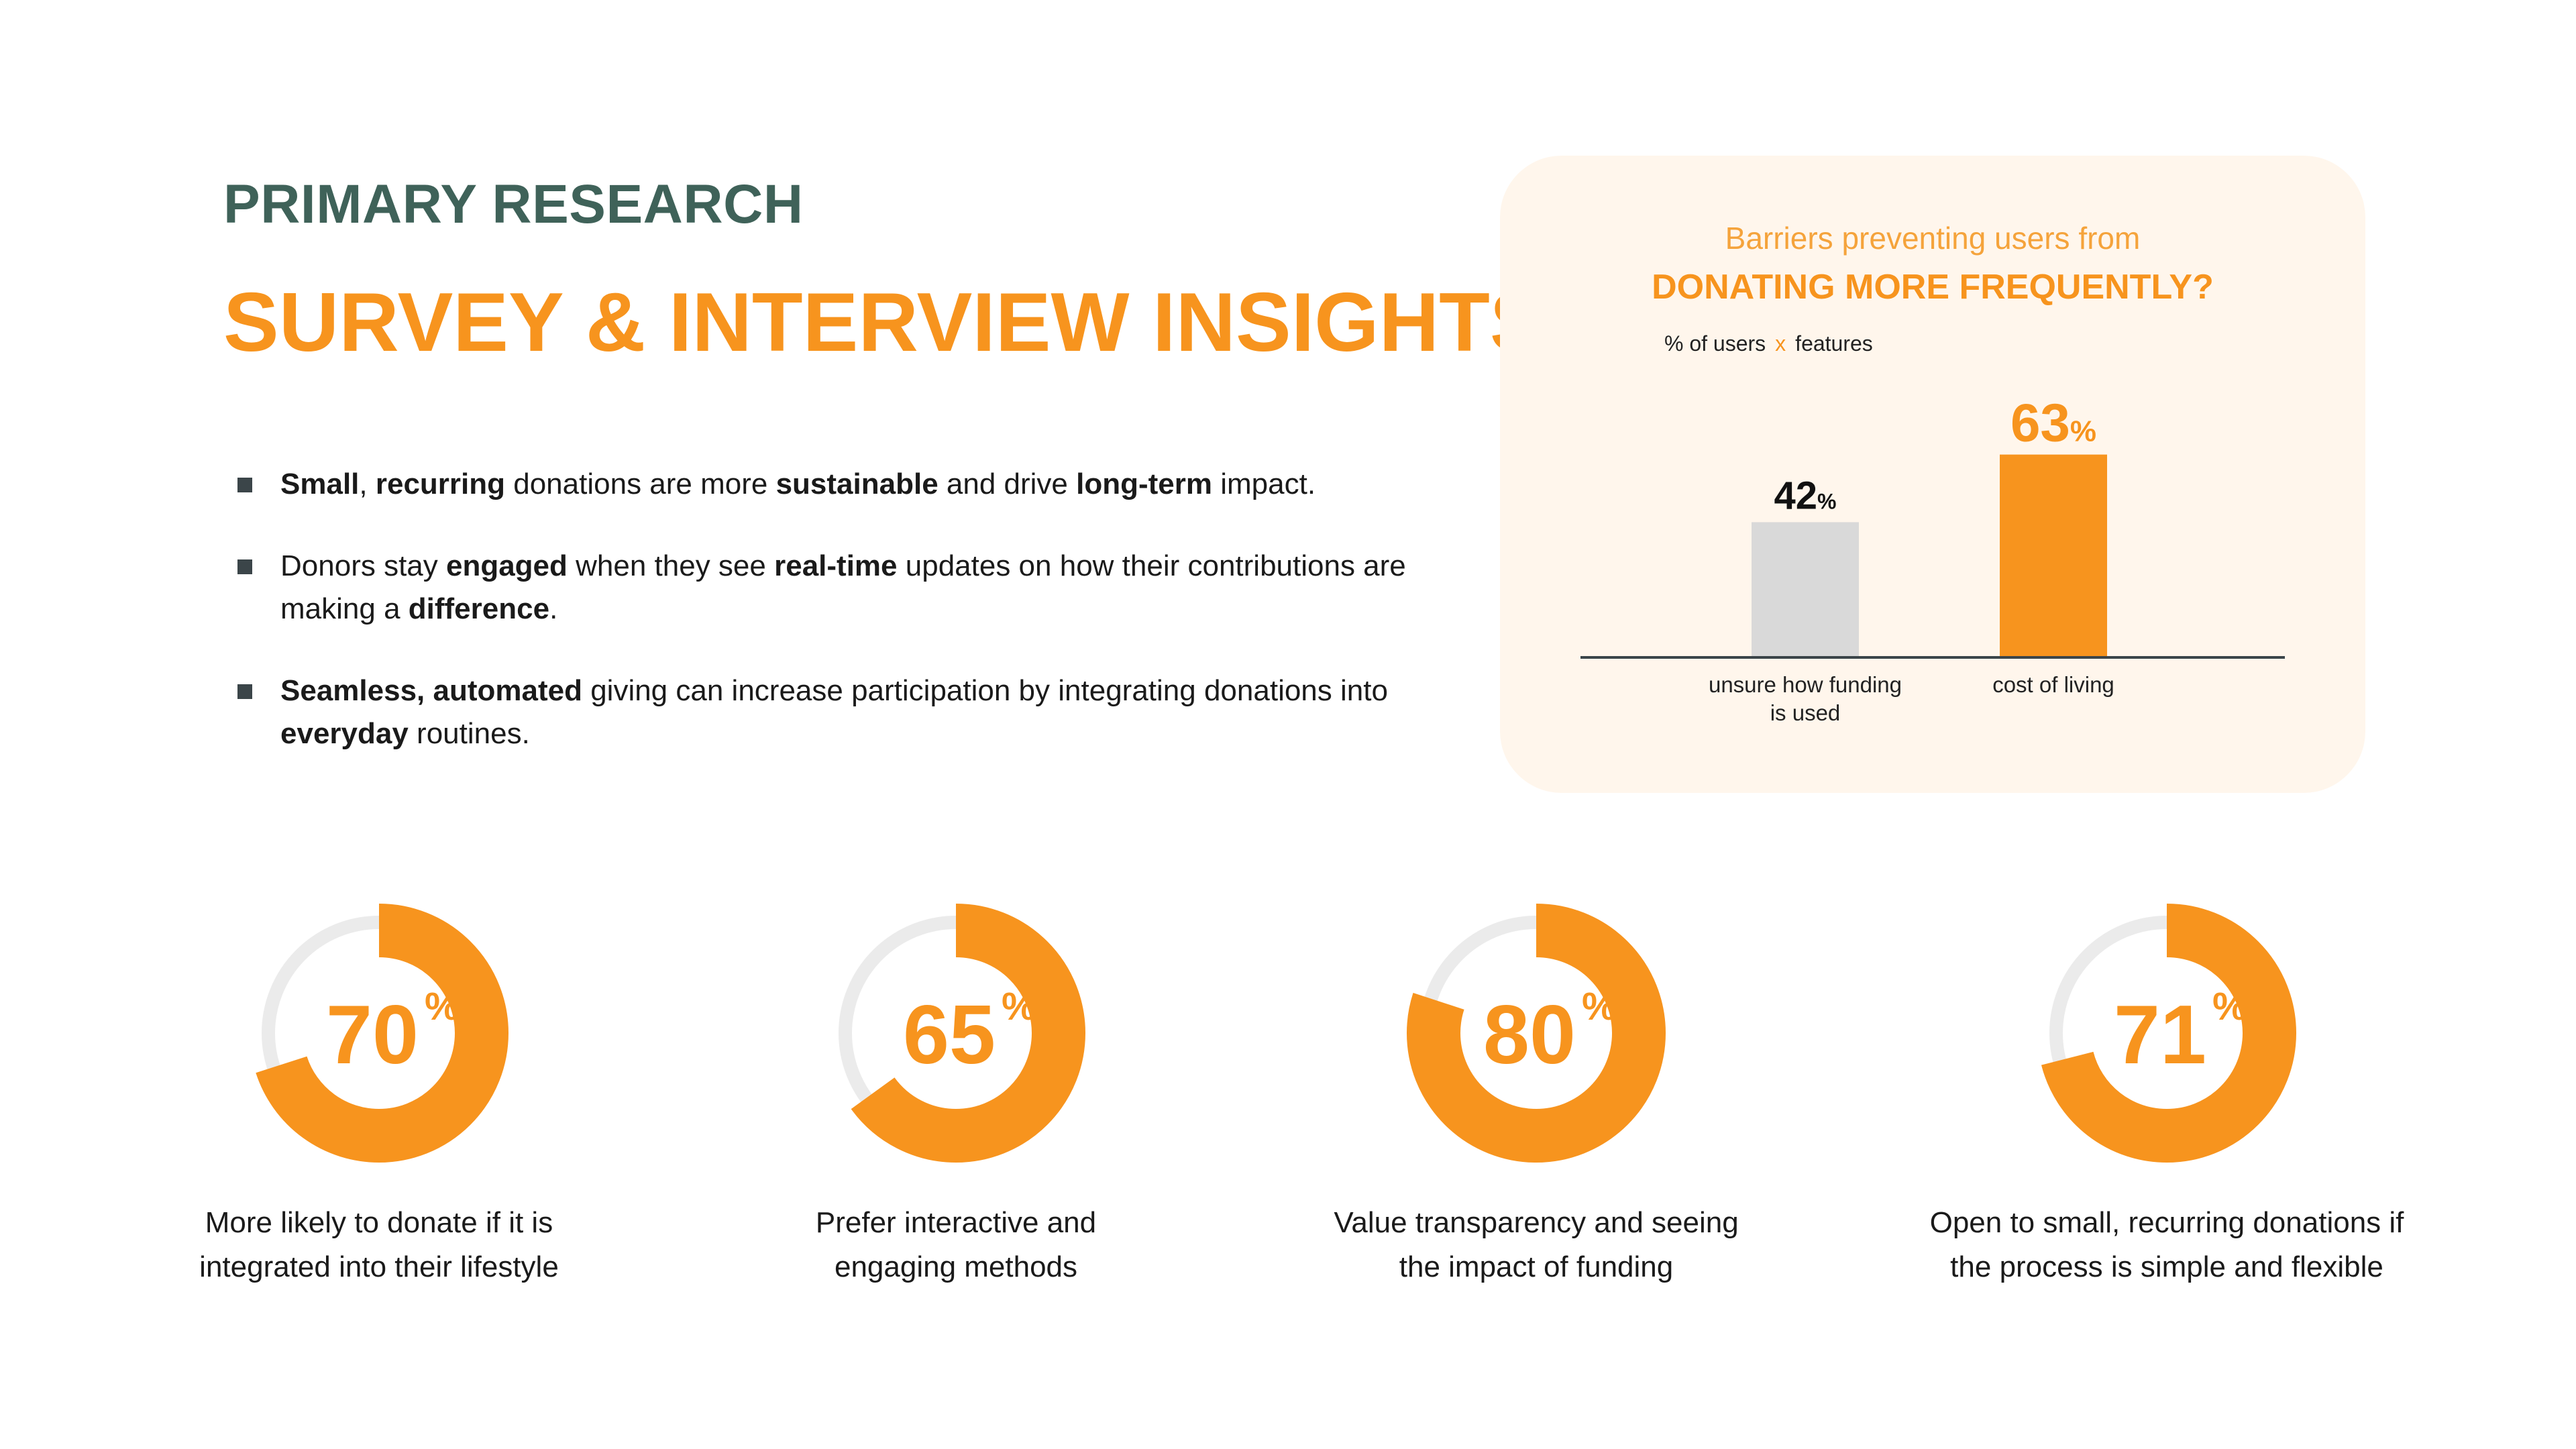  I want to click on donut-caption-line: engaging methods, so click(956, 1266).